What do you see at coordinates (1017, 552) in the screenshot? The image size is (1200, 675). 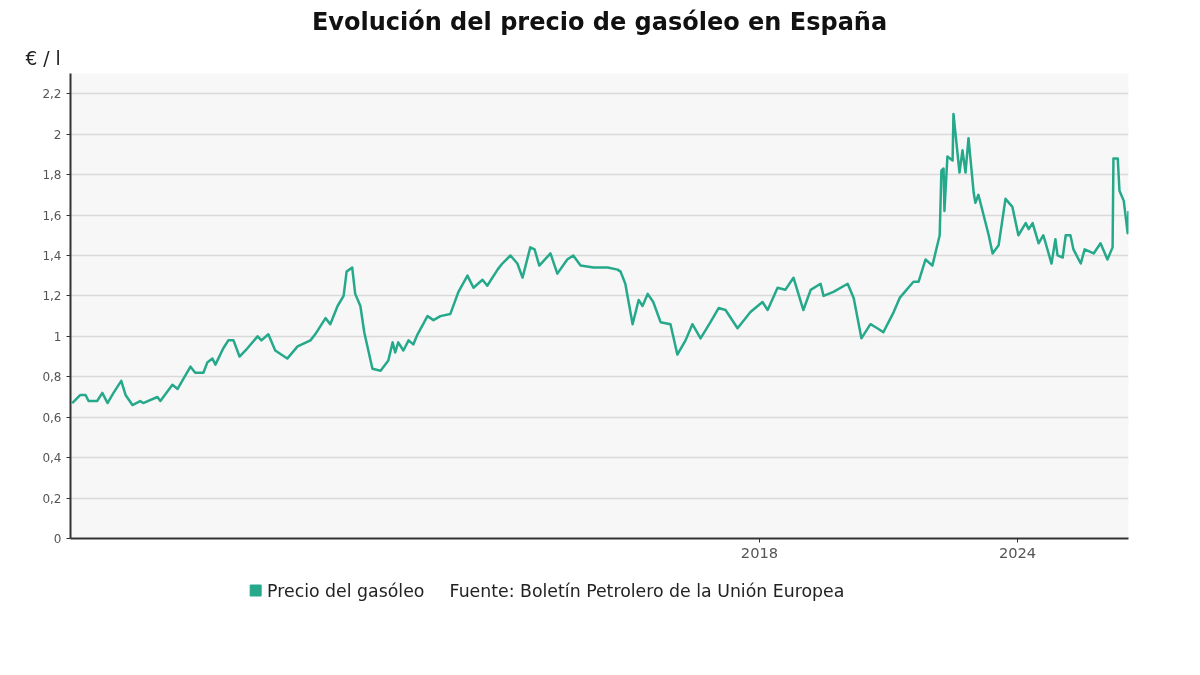 I see `x-tick-label: 2024` at bounding box center [1017, 552].